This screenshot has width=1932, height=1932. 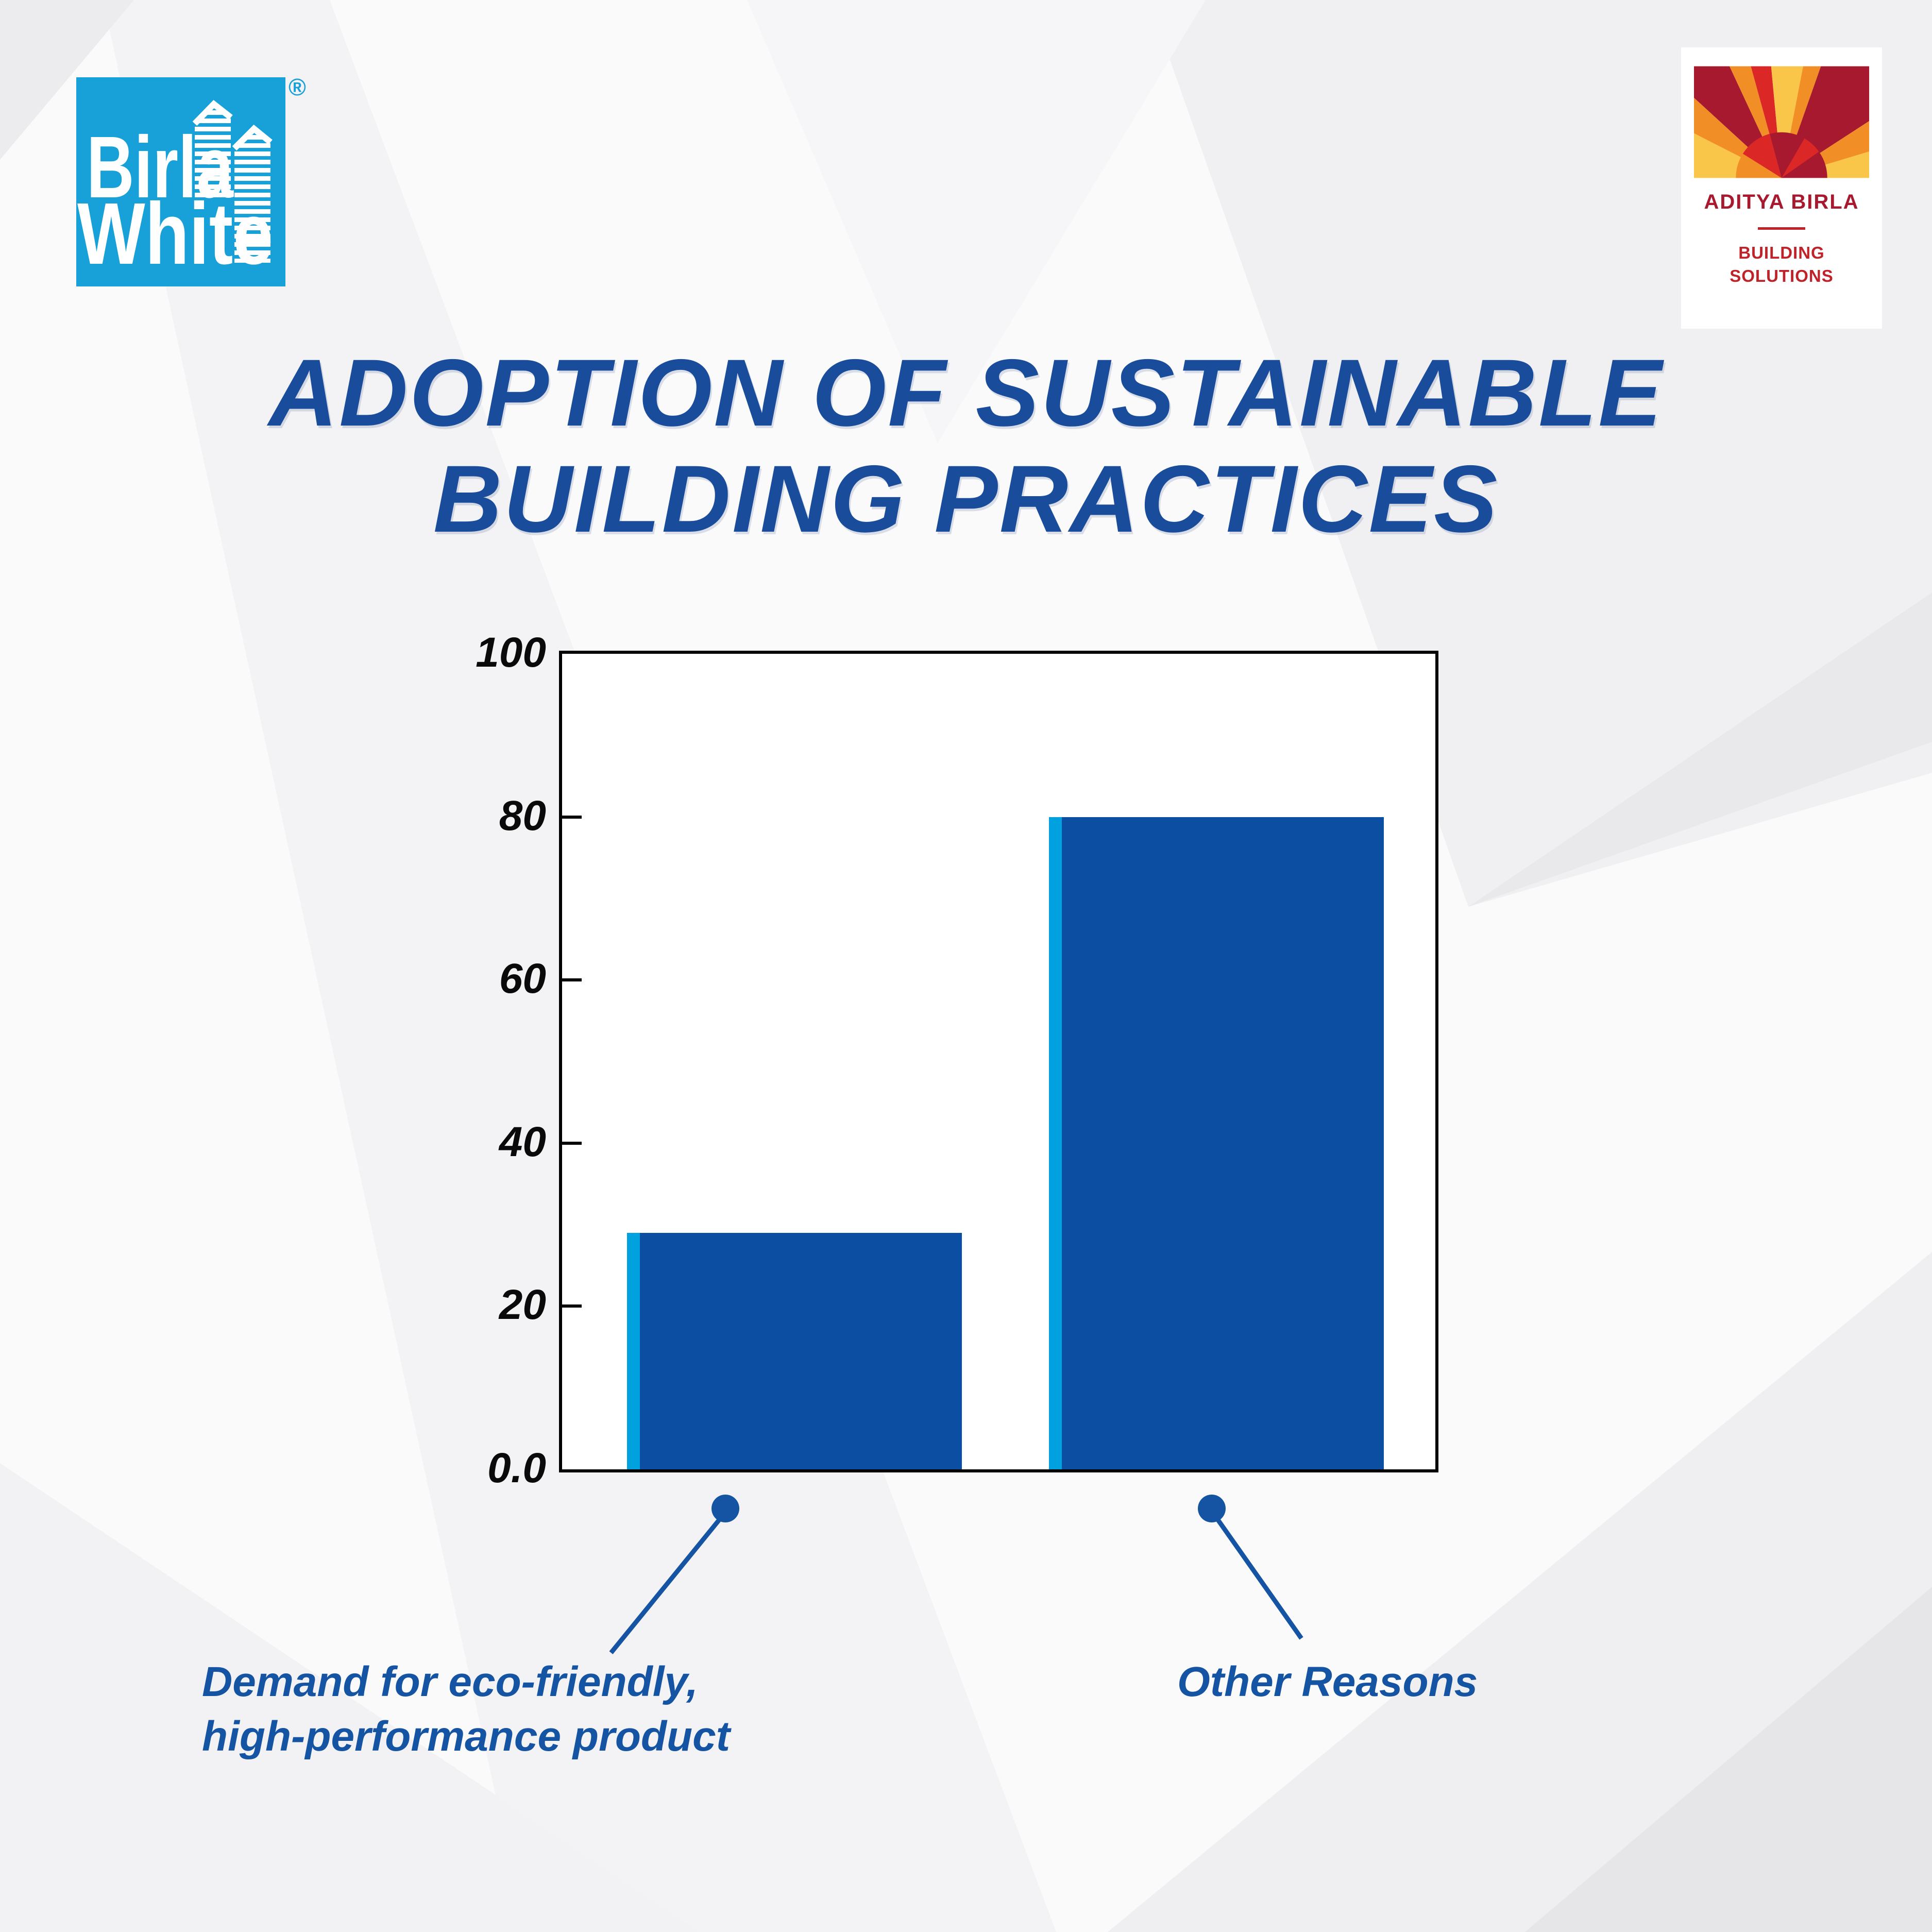 I want to click on aditya-birla-brand-name: ADITYA BIRLA, so click(x=1781, y=202).